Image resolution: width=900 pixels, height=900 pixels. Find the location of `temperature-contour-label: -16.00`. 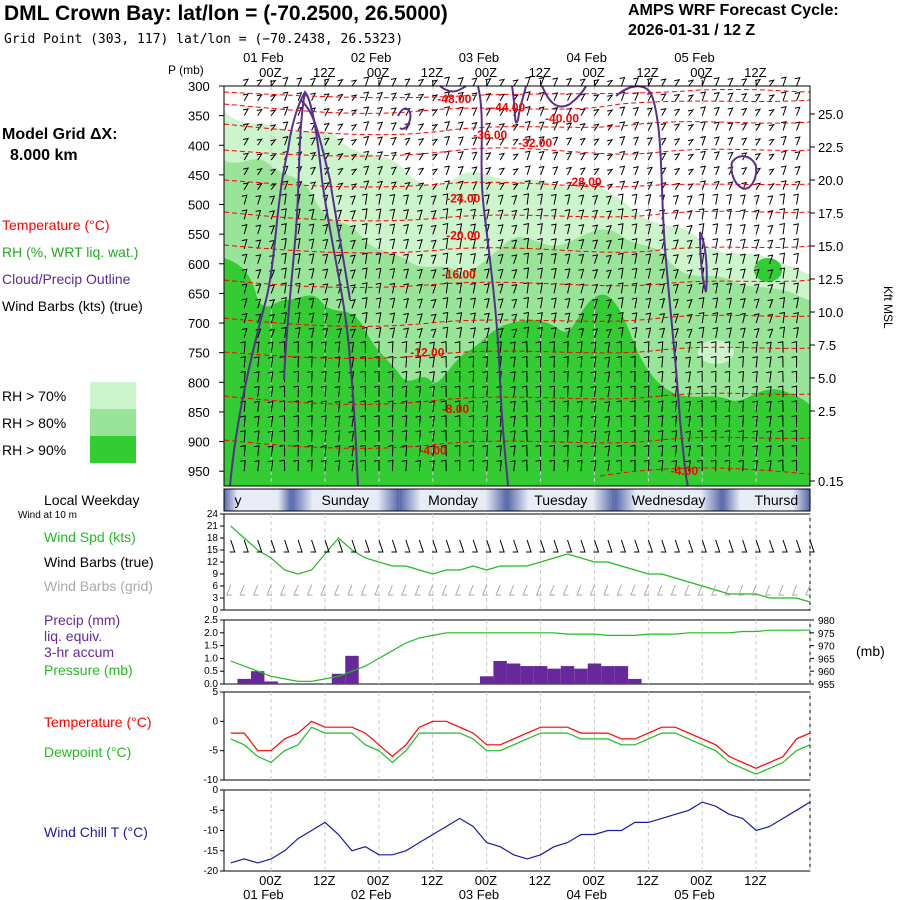

temperature-contour-label: -16.00 is located at coordinates (459, 274).